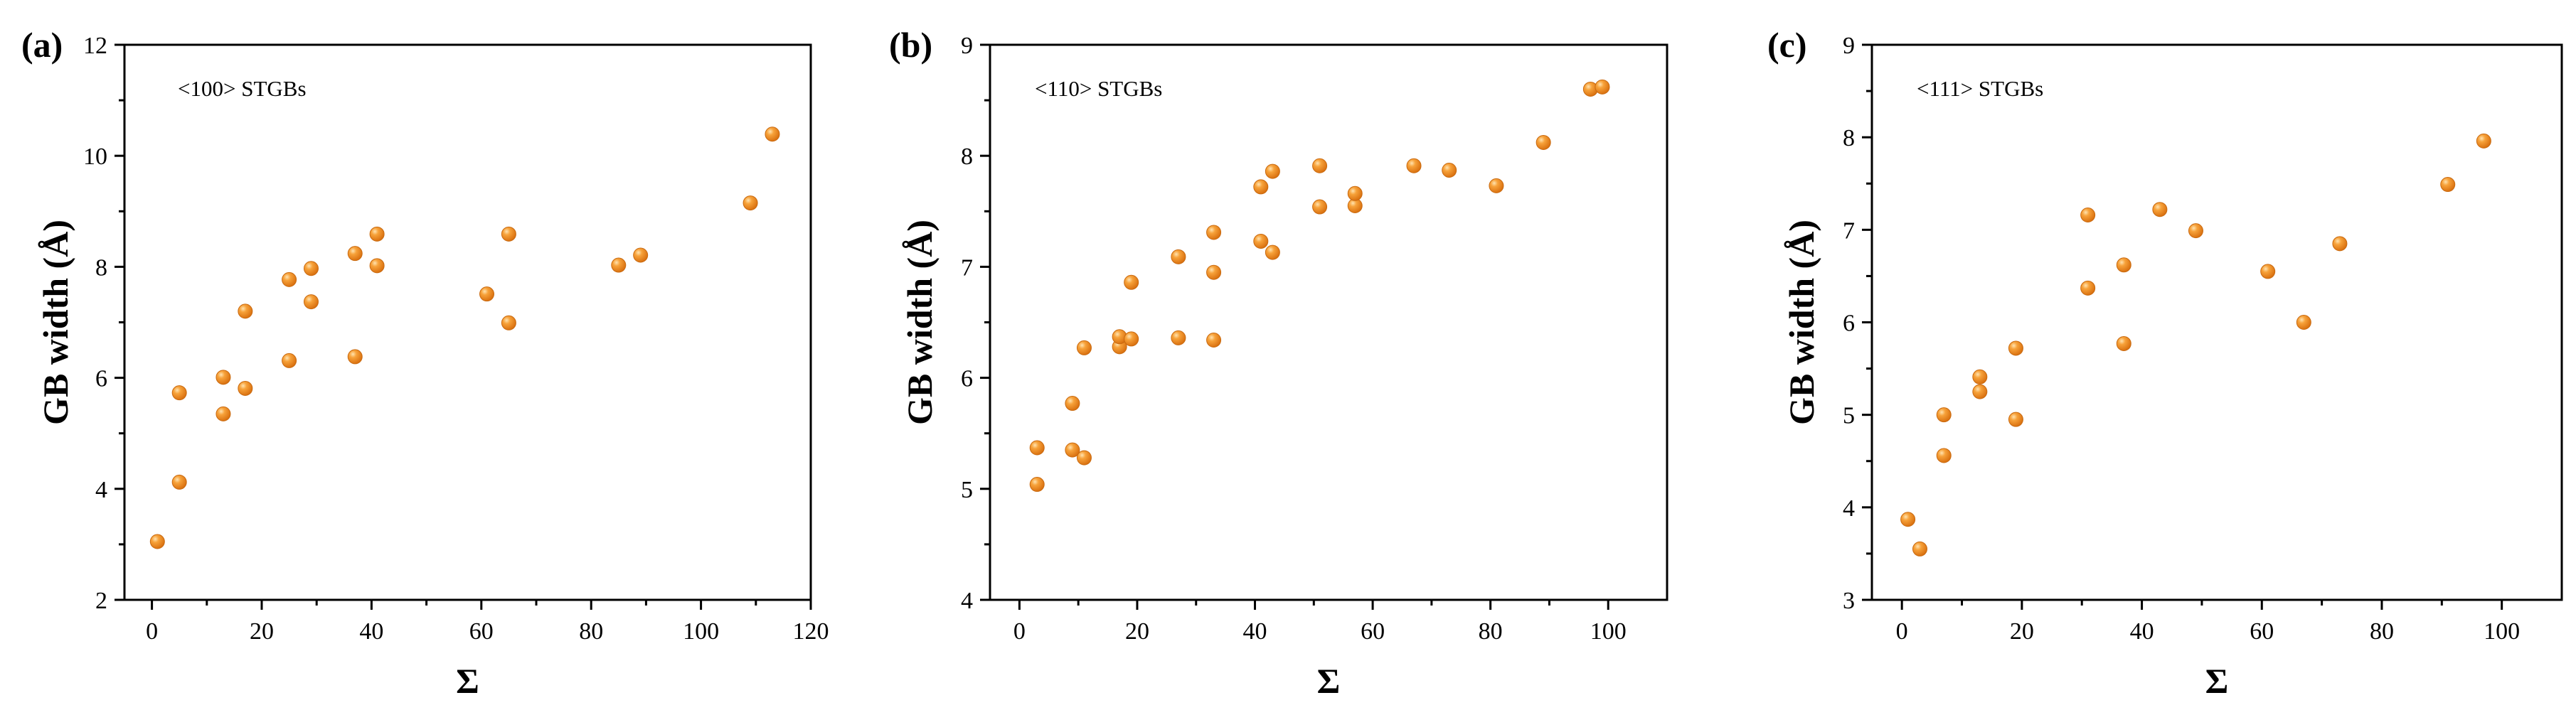 The width and height of the screenshot is (2576, 710). I want to click on y-tick-label: 12, so click(95, 46).